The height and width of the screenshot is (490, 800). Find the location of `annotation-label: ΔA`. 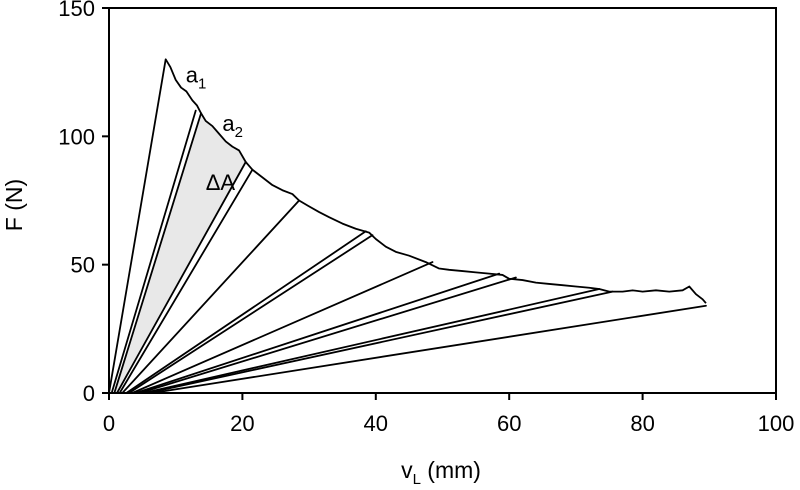

annotation-label: ΔA is located at coordinates (221, 182).